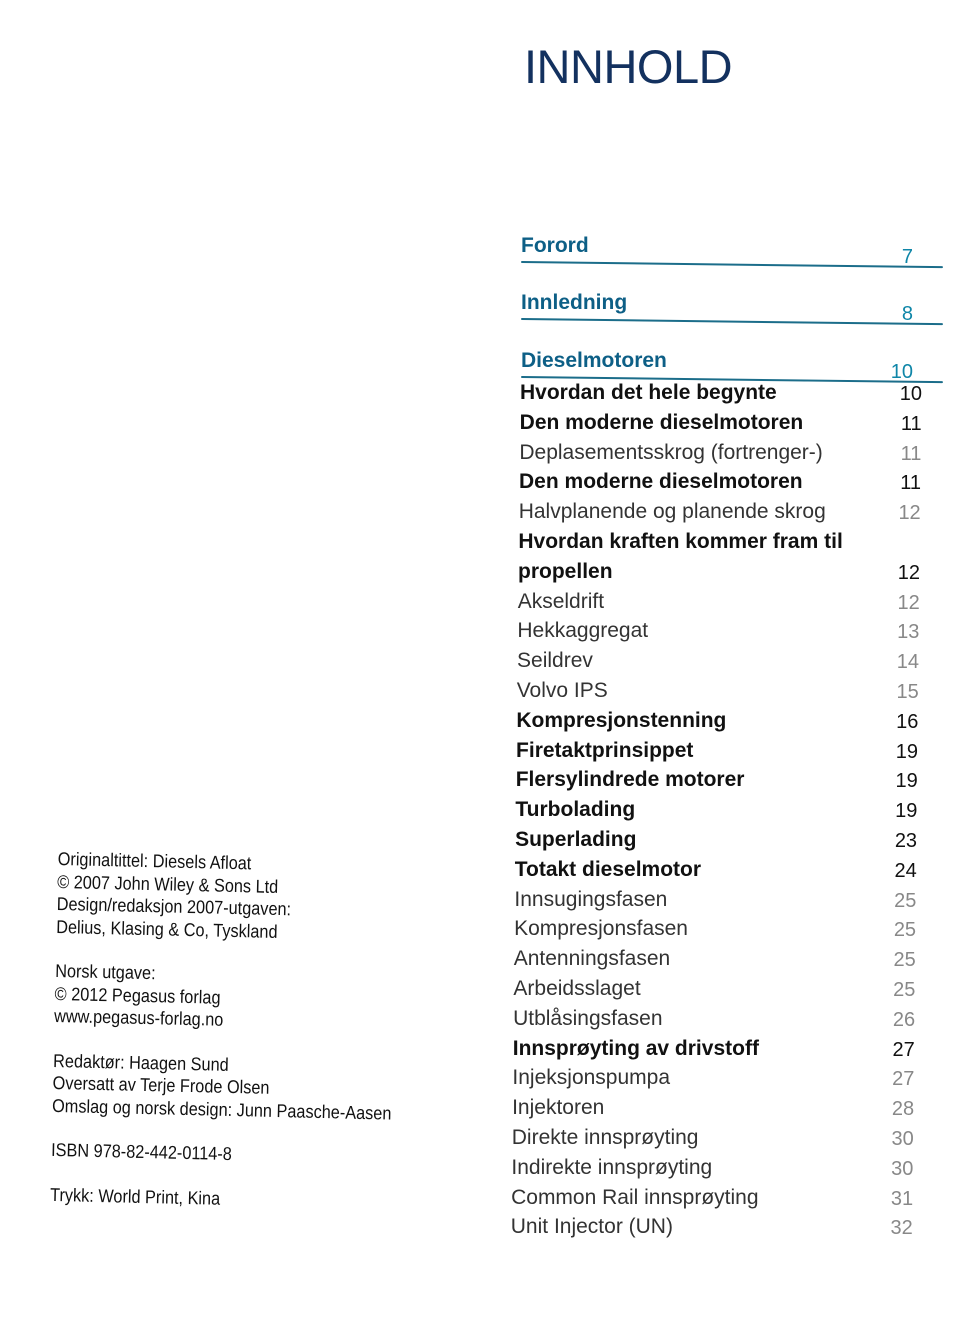 Image resolution: width=960 pixels, height=1329 pixels. I want to click on section-label: Dieselmotoren, so click(594, 360).